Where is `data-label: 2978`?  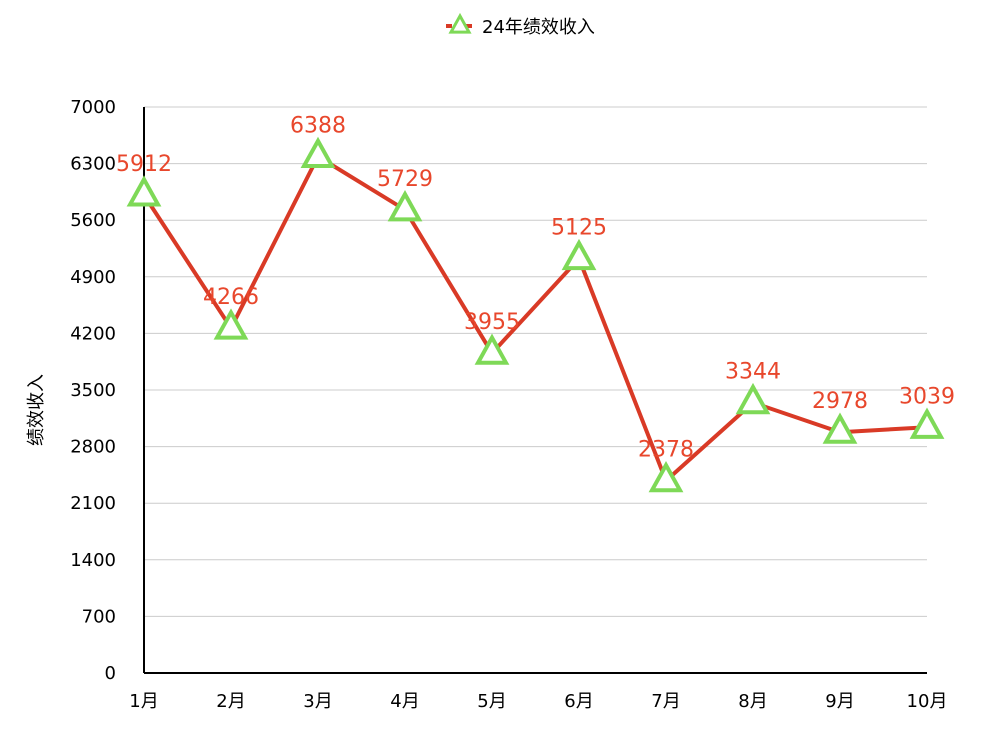
data-label: 2978 is located at coordinates (840, 401).